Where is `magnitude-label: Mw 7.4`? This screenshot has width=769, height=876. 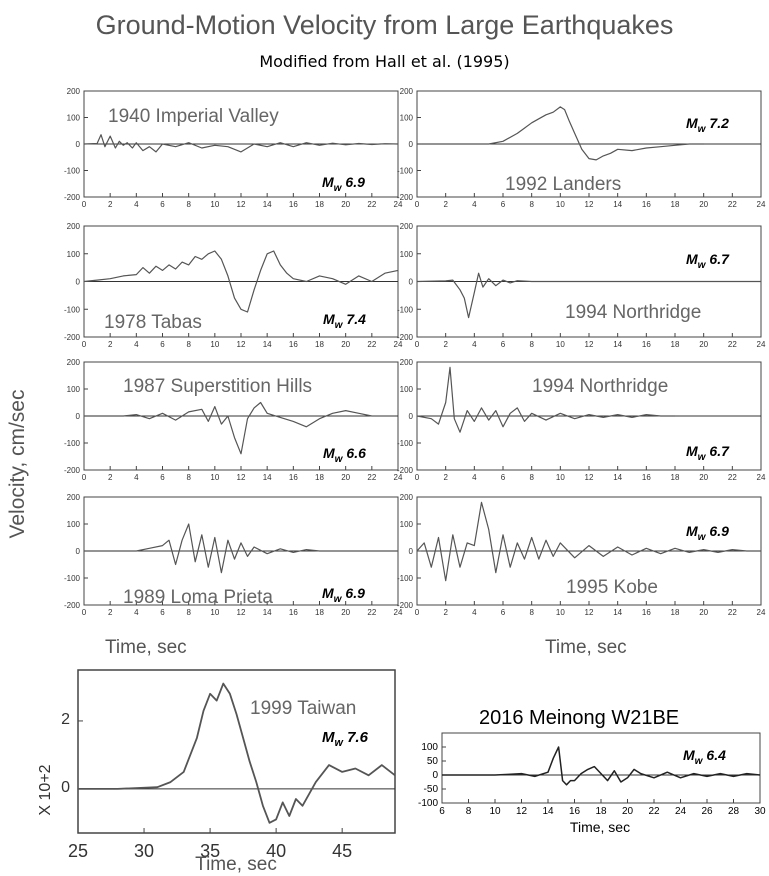 magnitude-label: Mw 7.4 is located at coordinates (344, 321).